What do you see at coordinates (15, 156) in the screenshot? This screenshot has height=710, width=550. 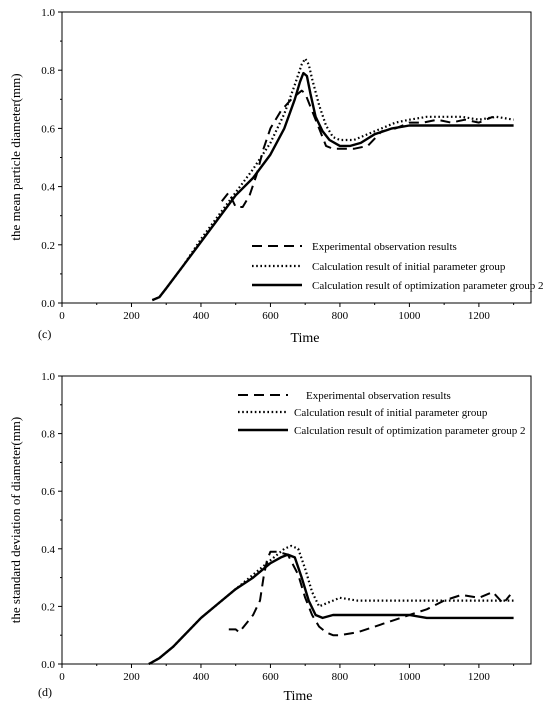 I see `y-axis-title: the mean particle diameter(mm)` at bounding box center [15, 156].